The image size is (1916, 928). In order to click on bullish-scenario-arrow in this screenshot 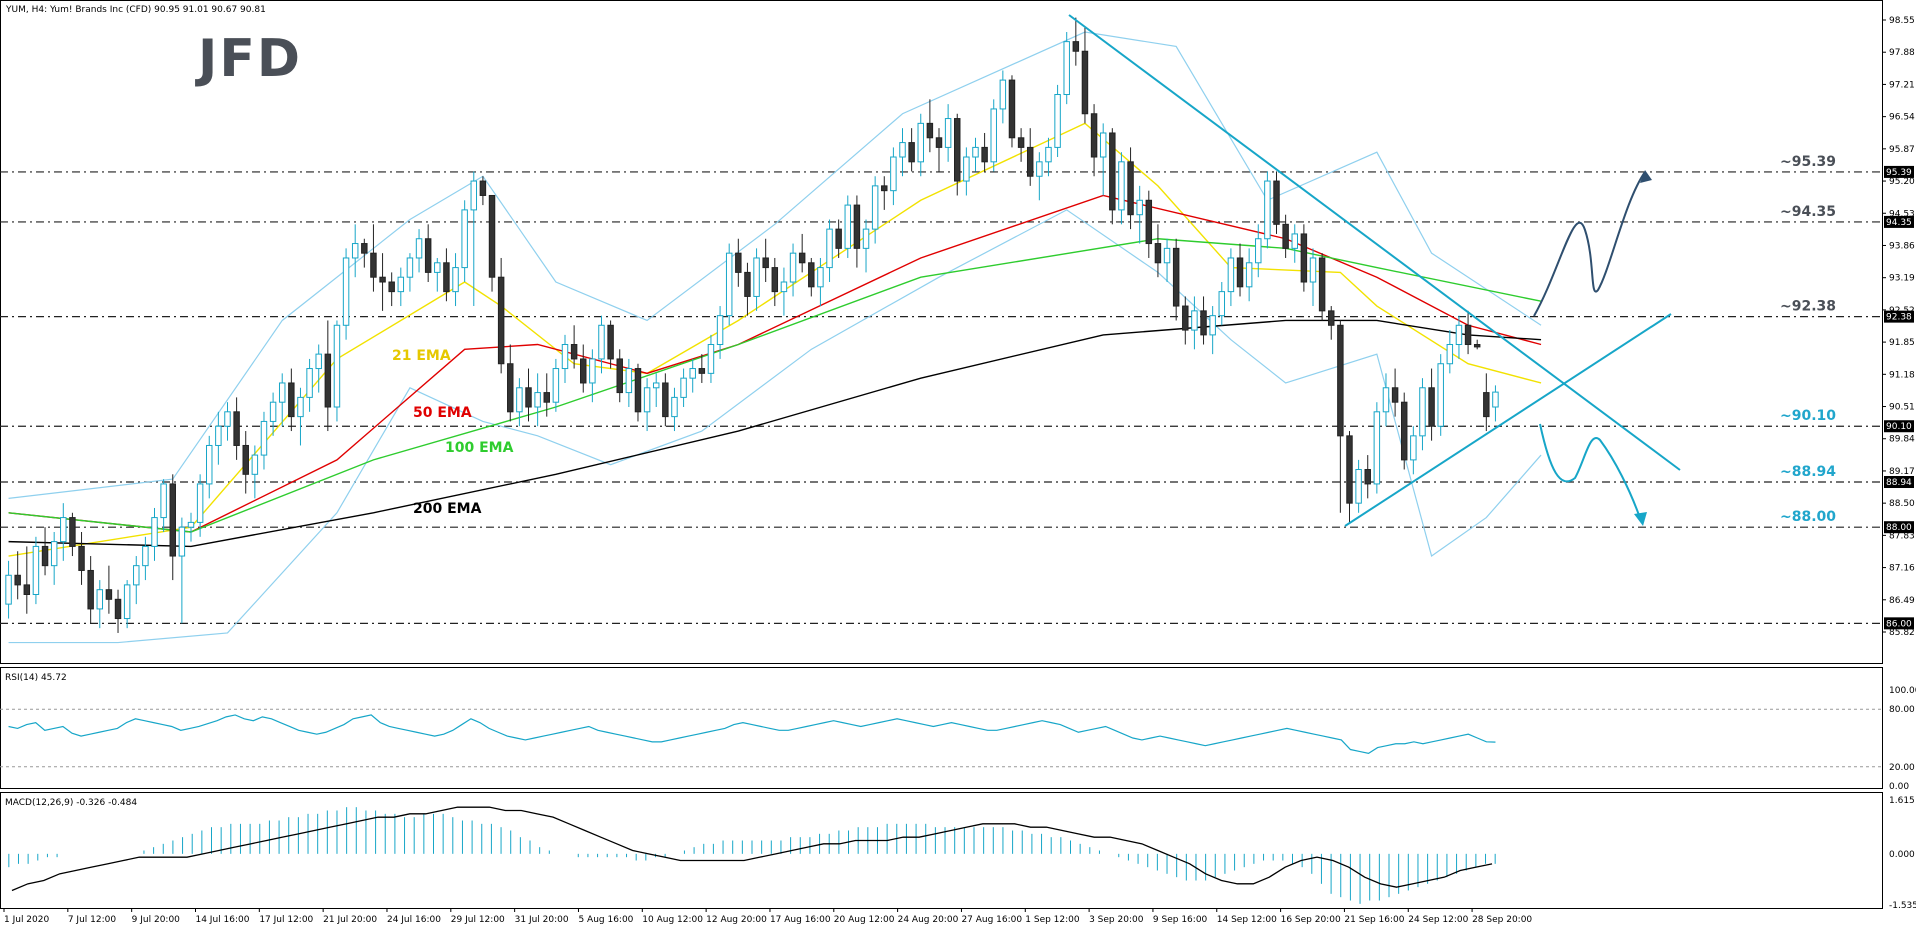, I will do `click(1589, 244)`.